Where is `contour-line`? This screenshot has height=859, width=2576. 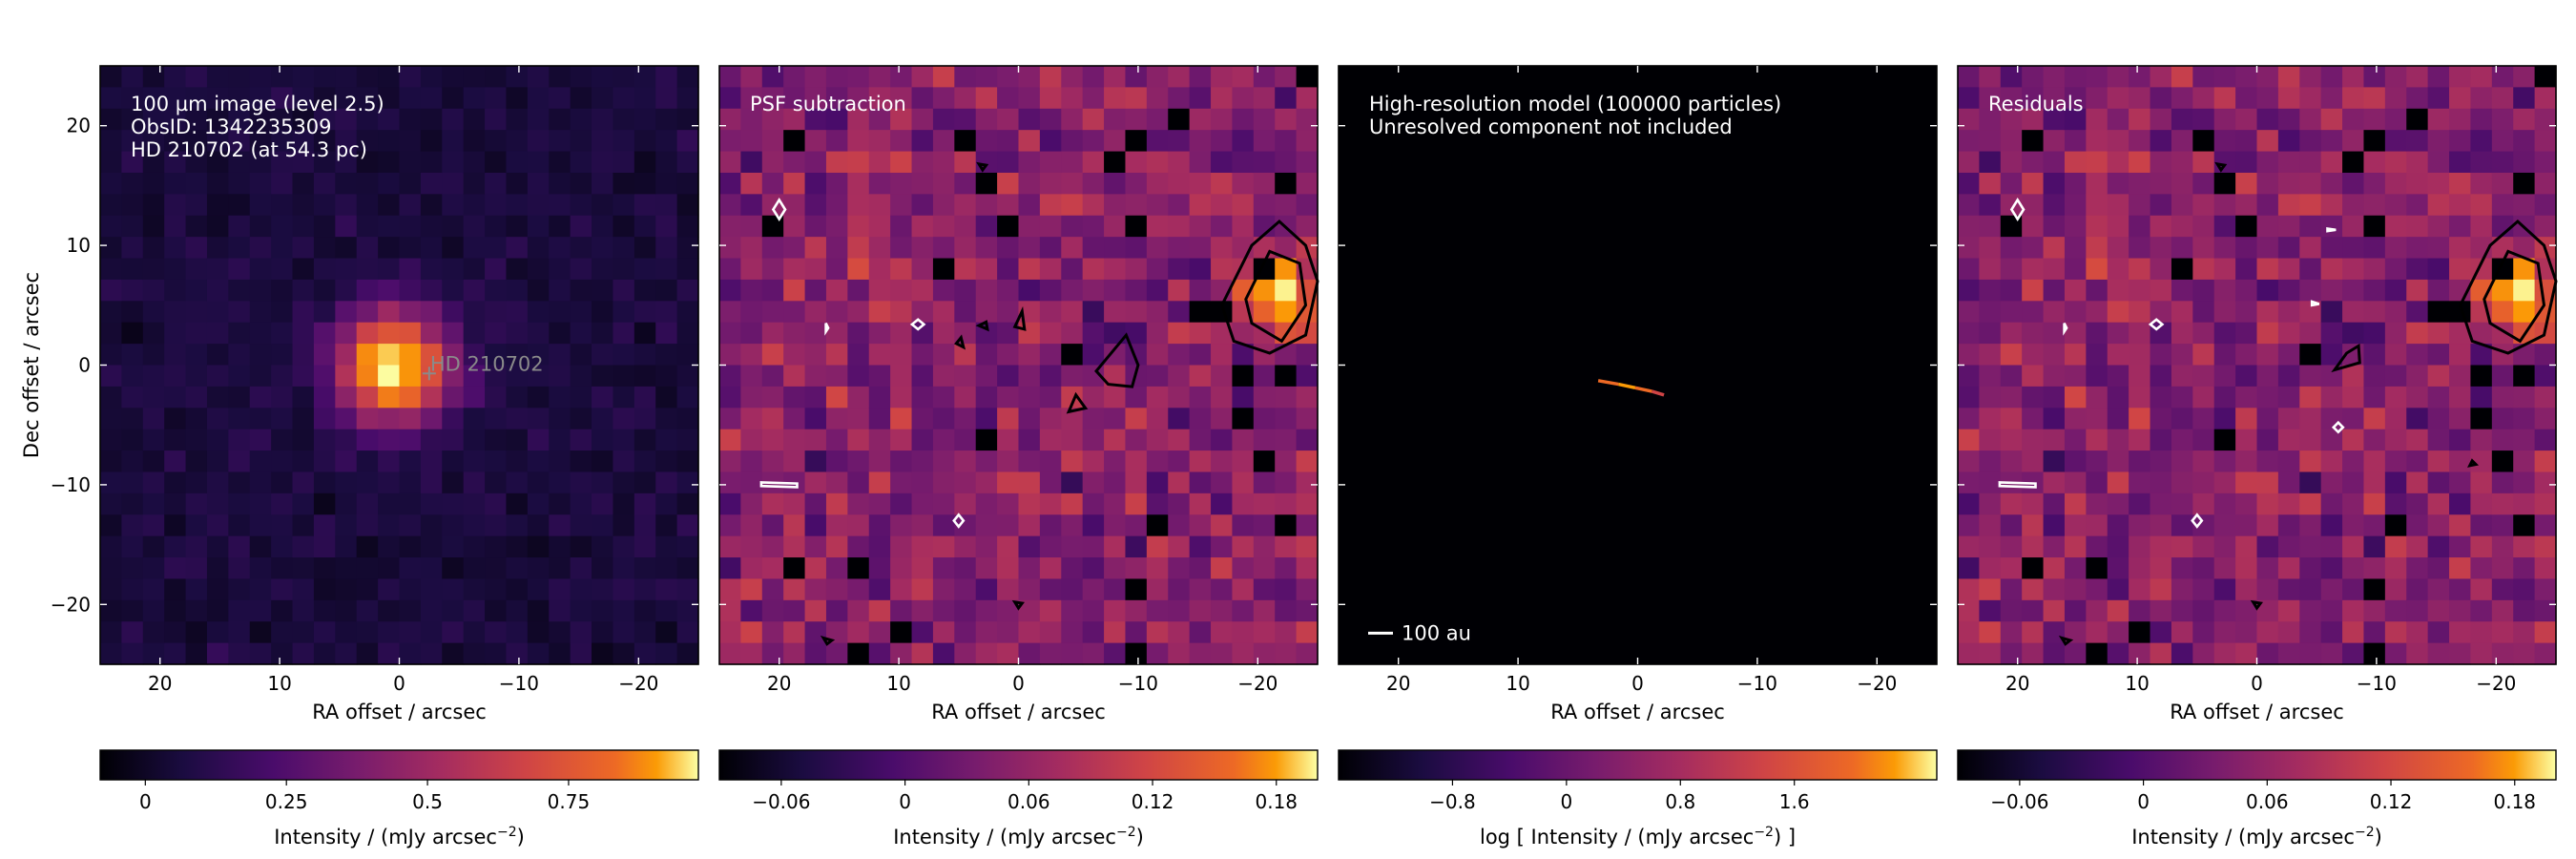 contour-line is located at coordinates (1018, 605).